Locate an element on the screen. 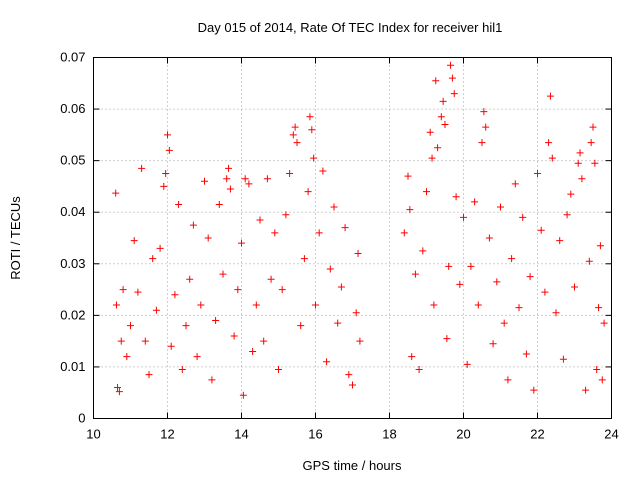  y-tick-label: 0.01 is located at coordinates (72, 366).